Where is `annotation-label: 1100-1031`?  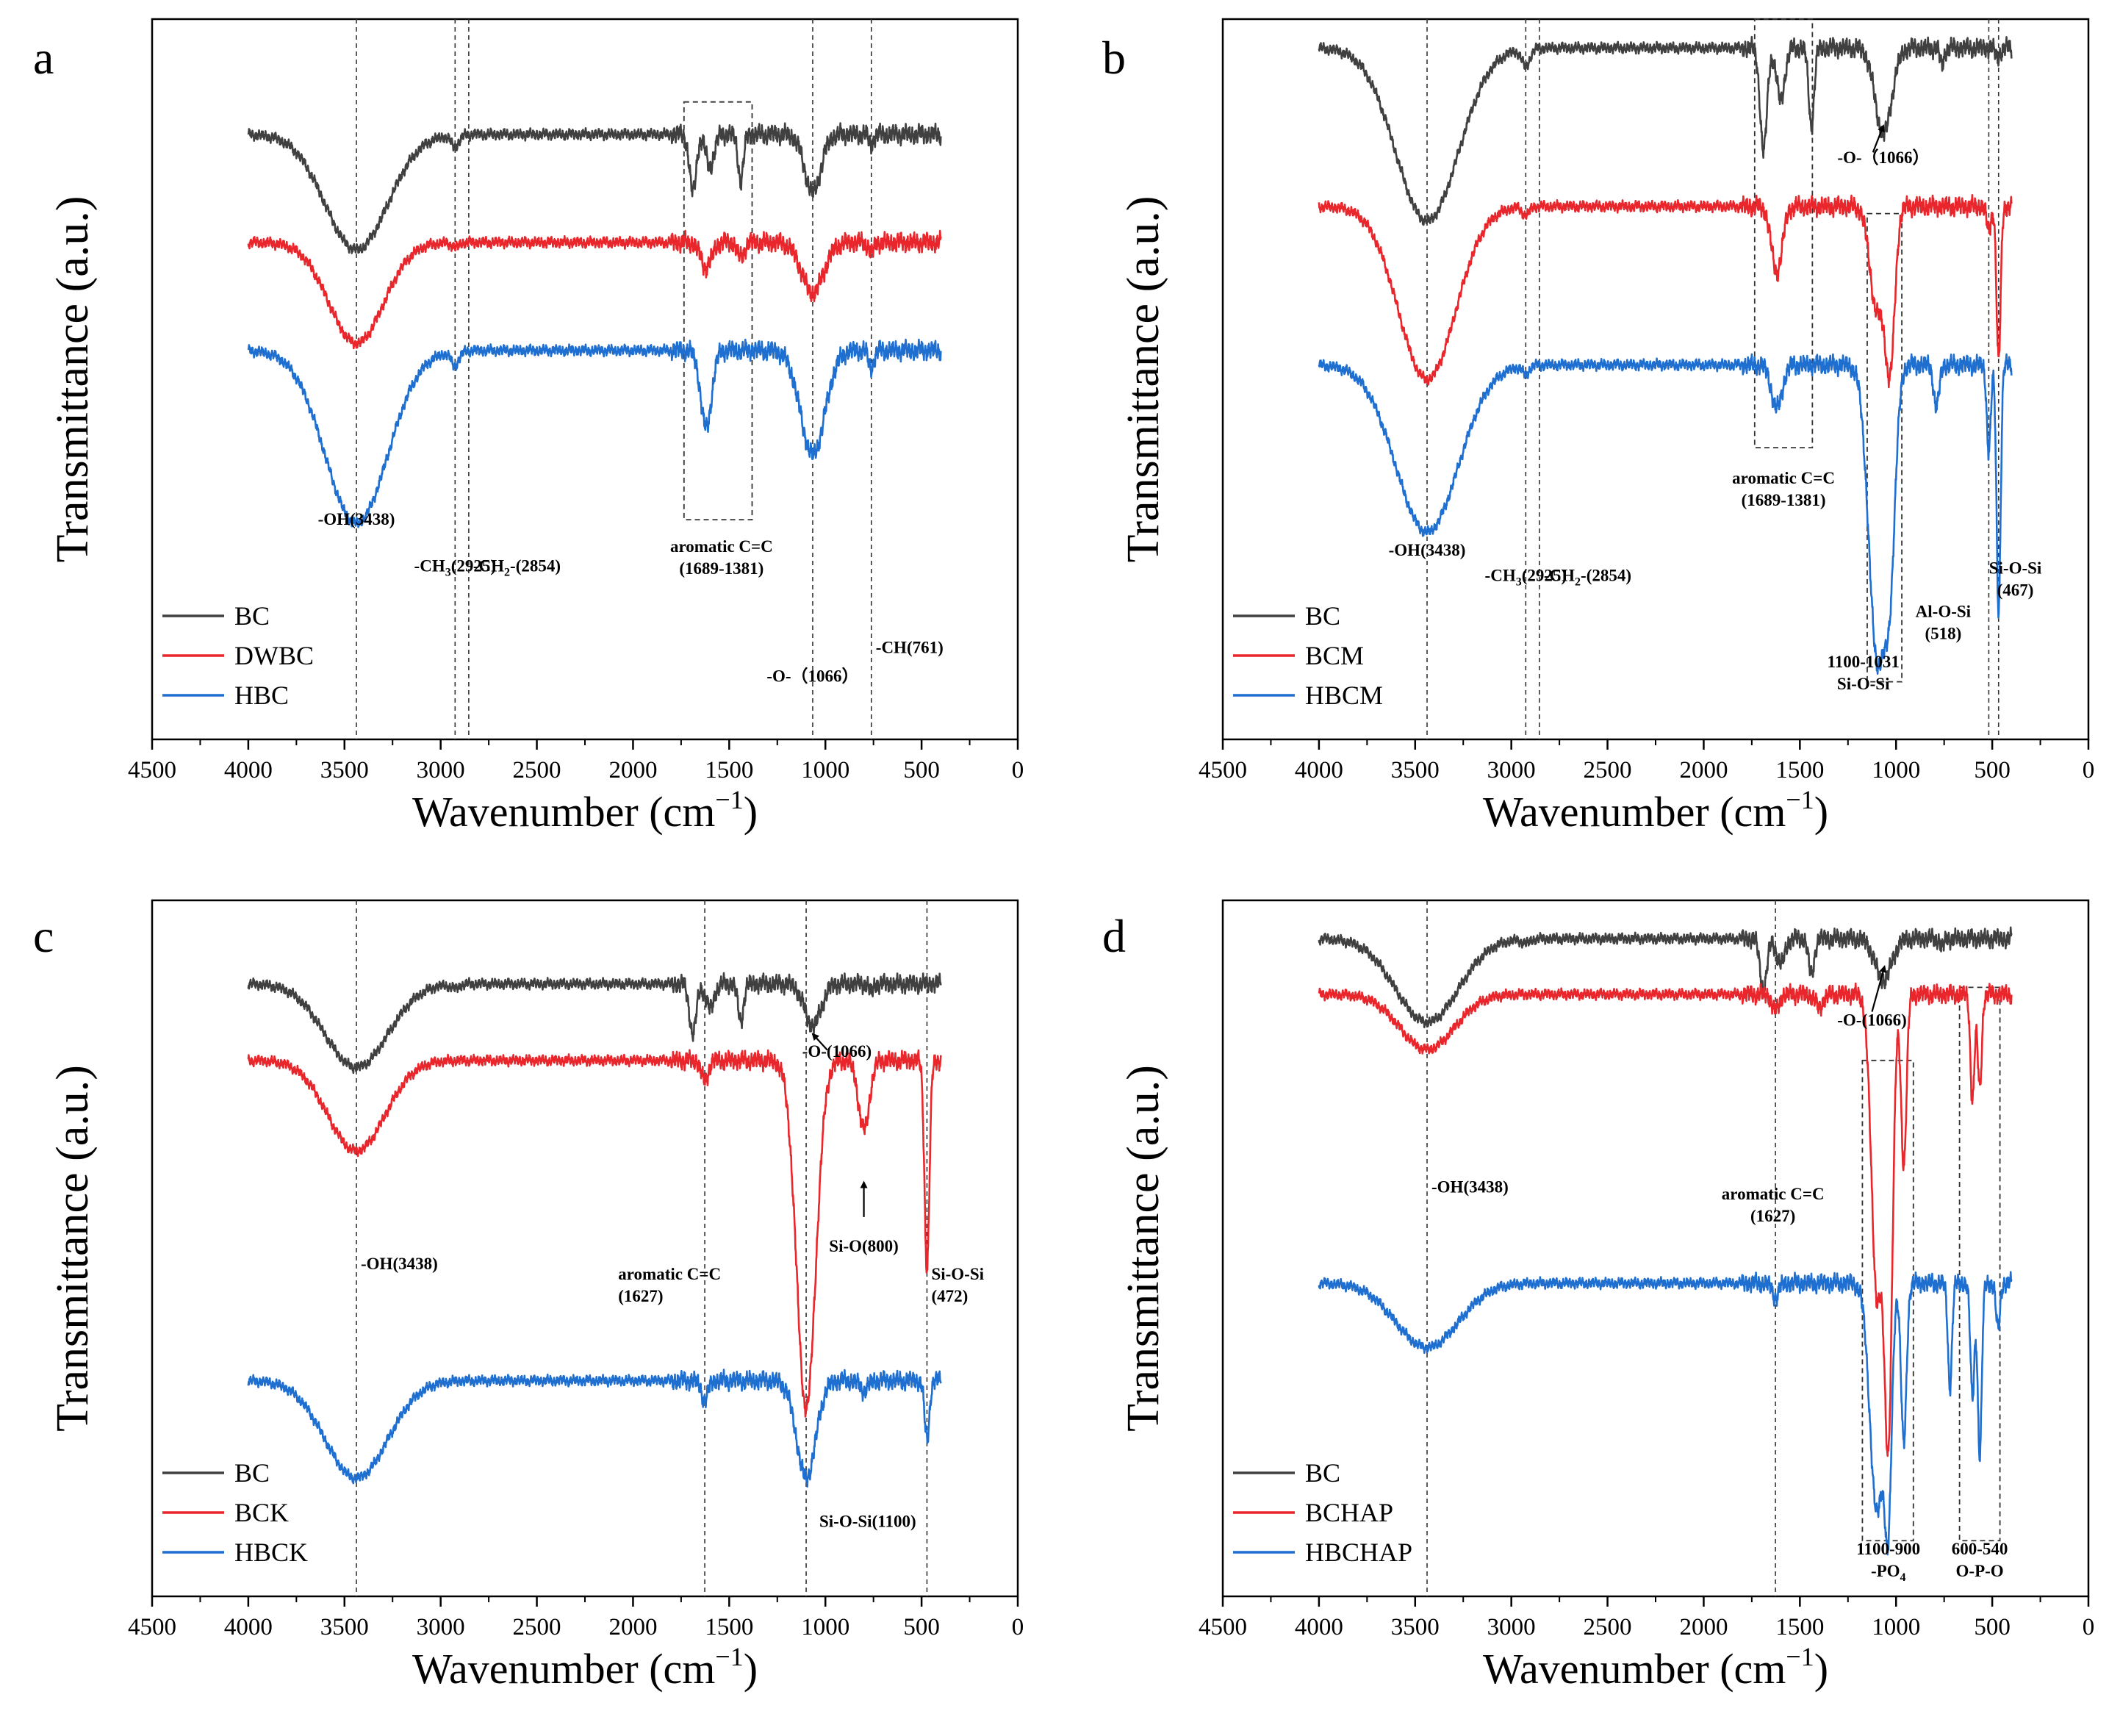 annotation-label: 1100-1031 is located at coordinates (1864, 662).